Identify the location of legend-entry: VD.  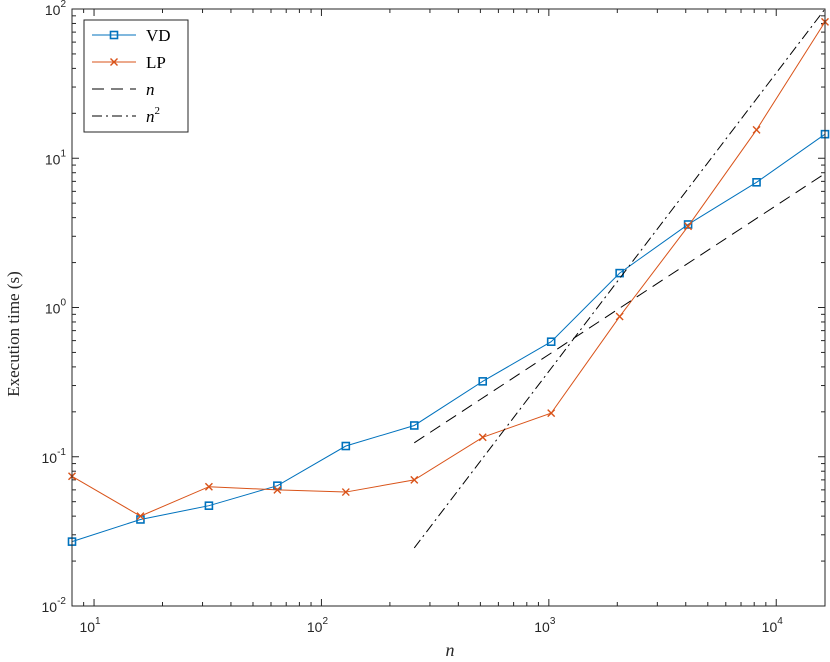
(131, 35).